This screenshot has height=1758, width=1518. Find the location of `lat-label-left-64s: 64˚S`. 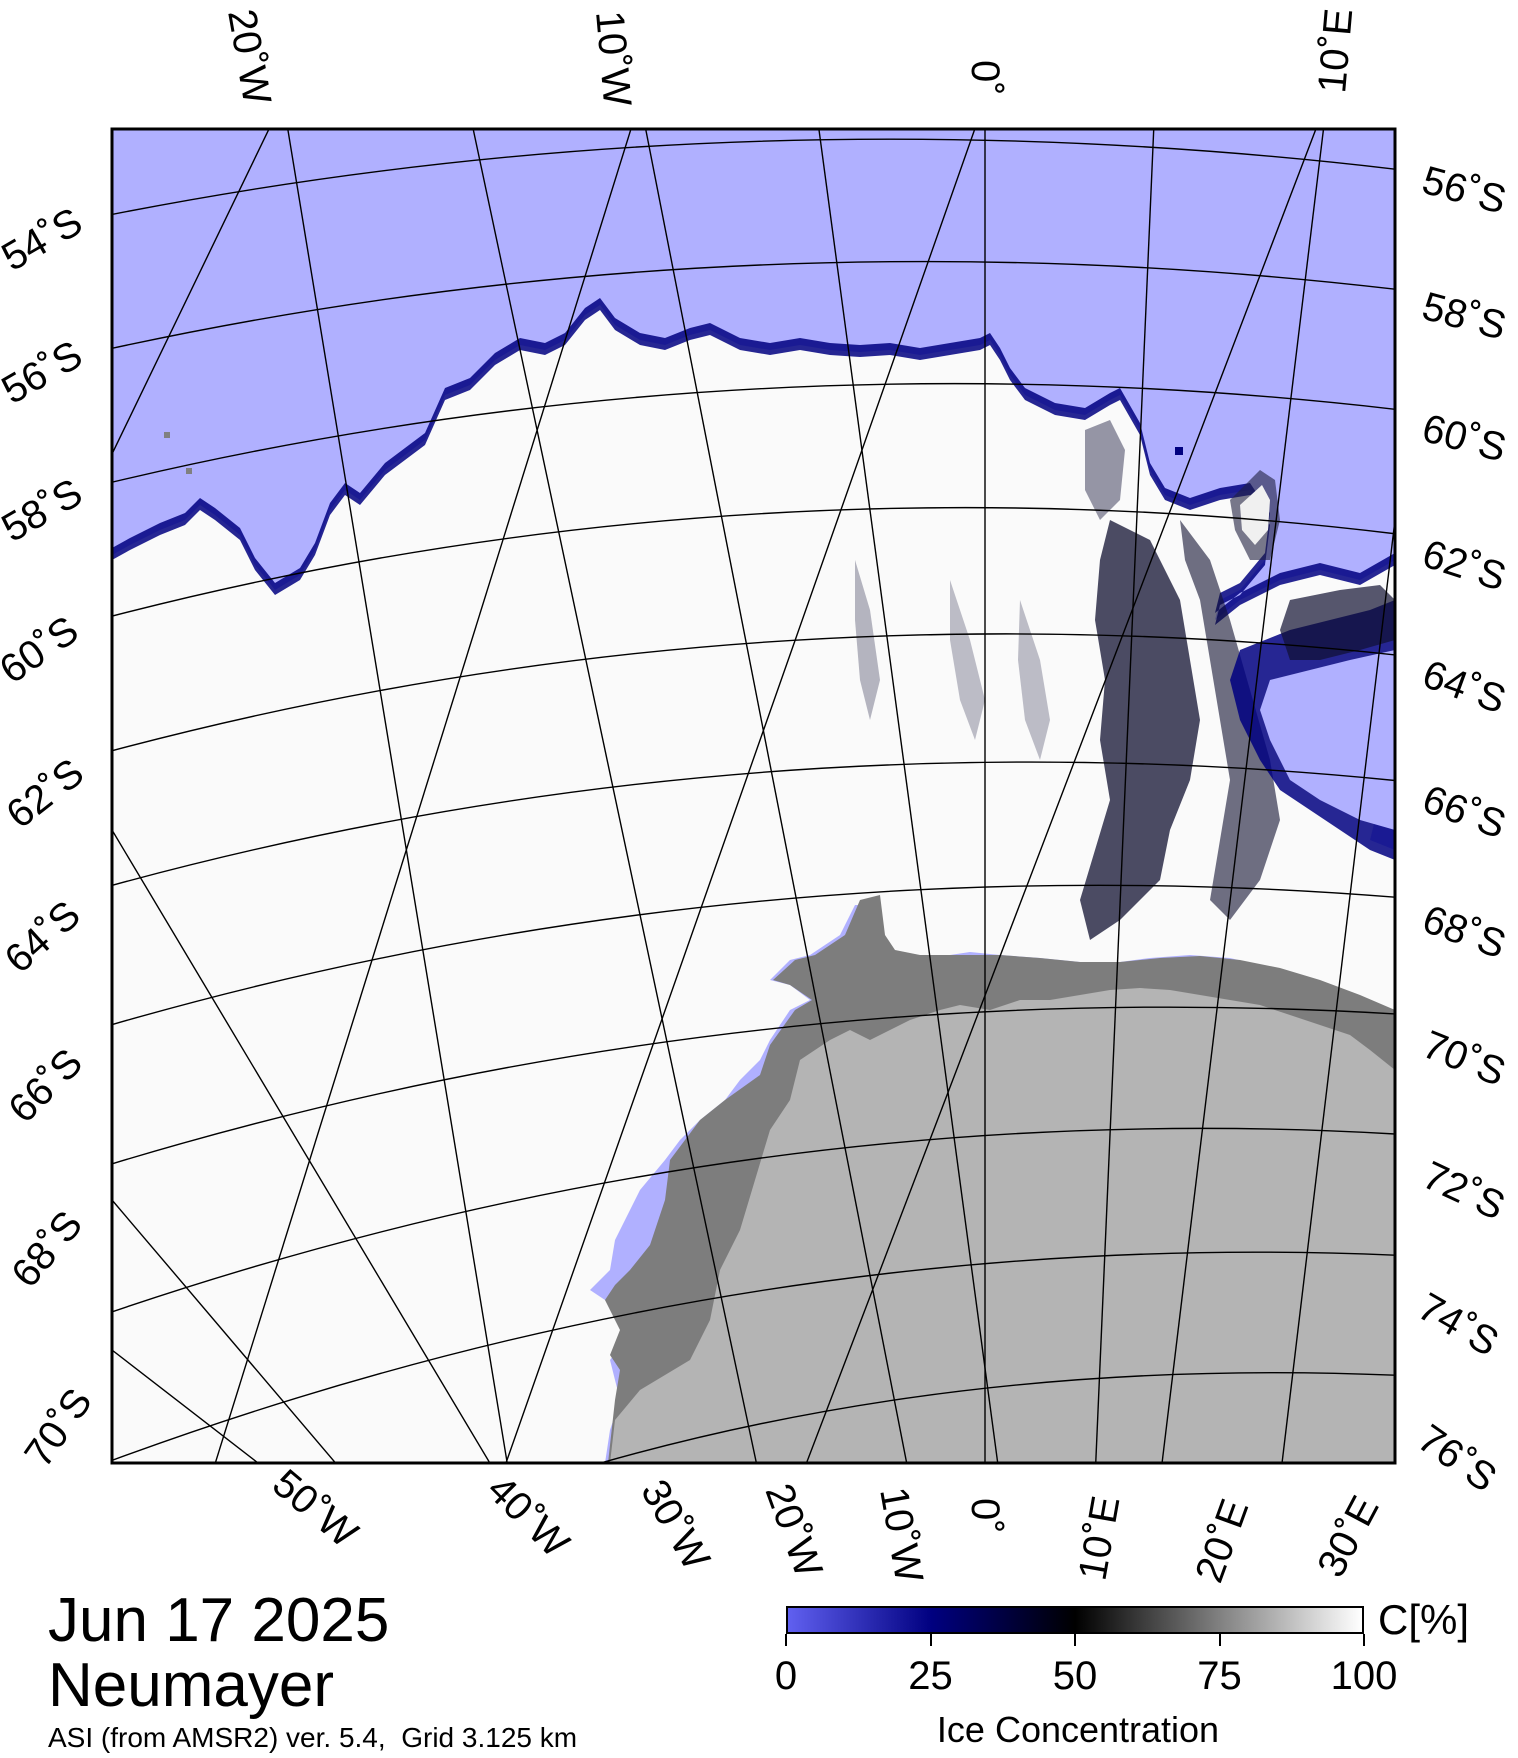

lat-label-left-64s: 64˚S is located at coordinates (44, 936).